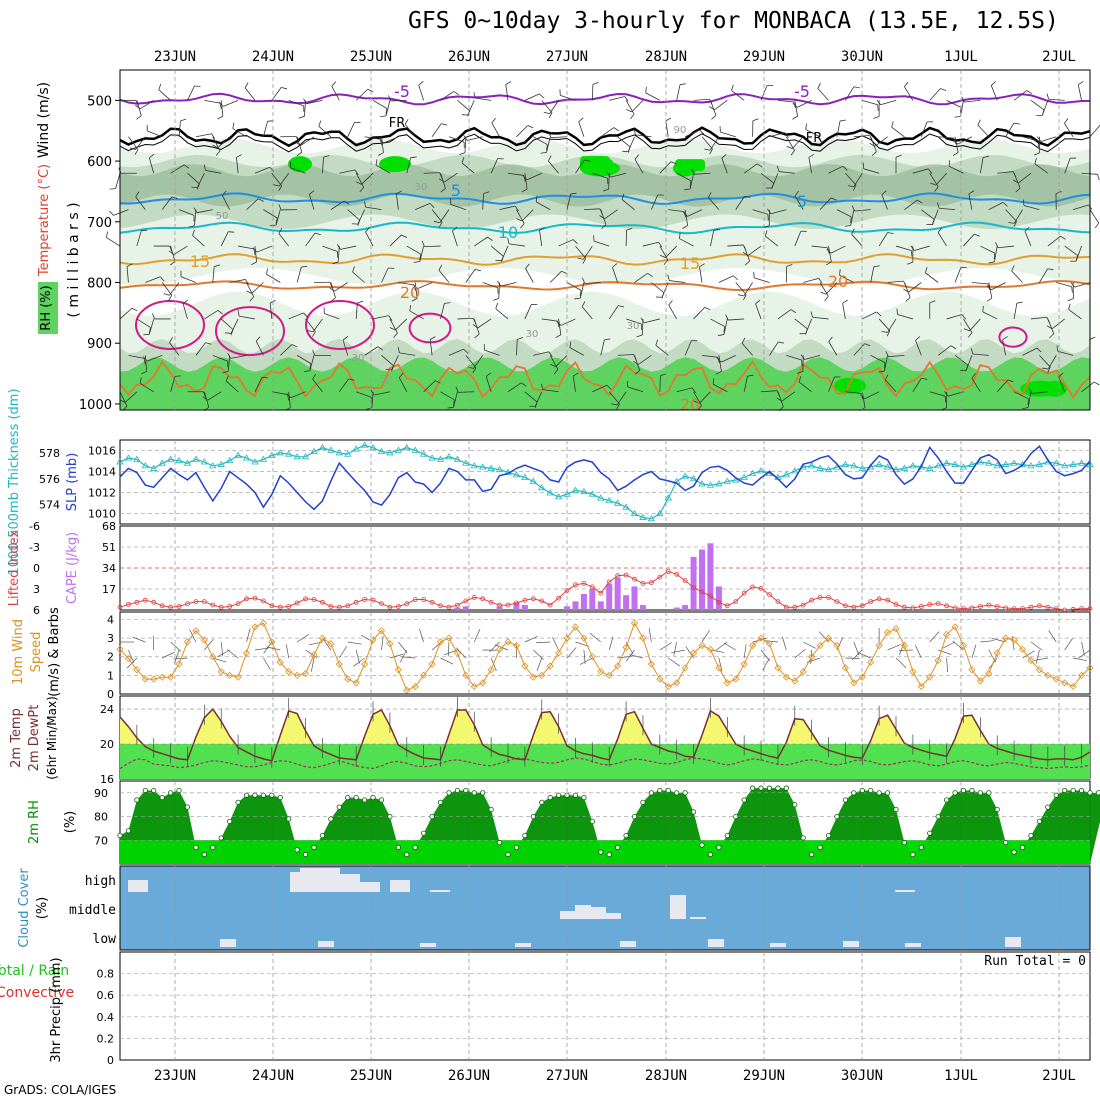  I want to click on date-label-bottom: 30JUN, so click(862, 1076).